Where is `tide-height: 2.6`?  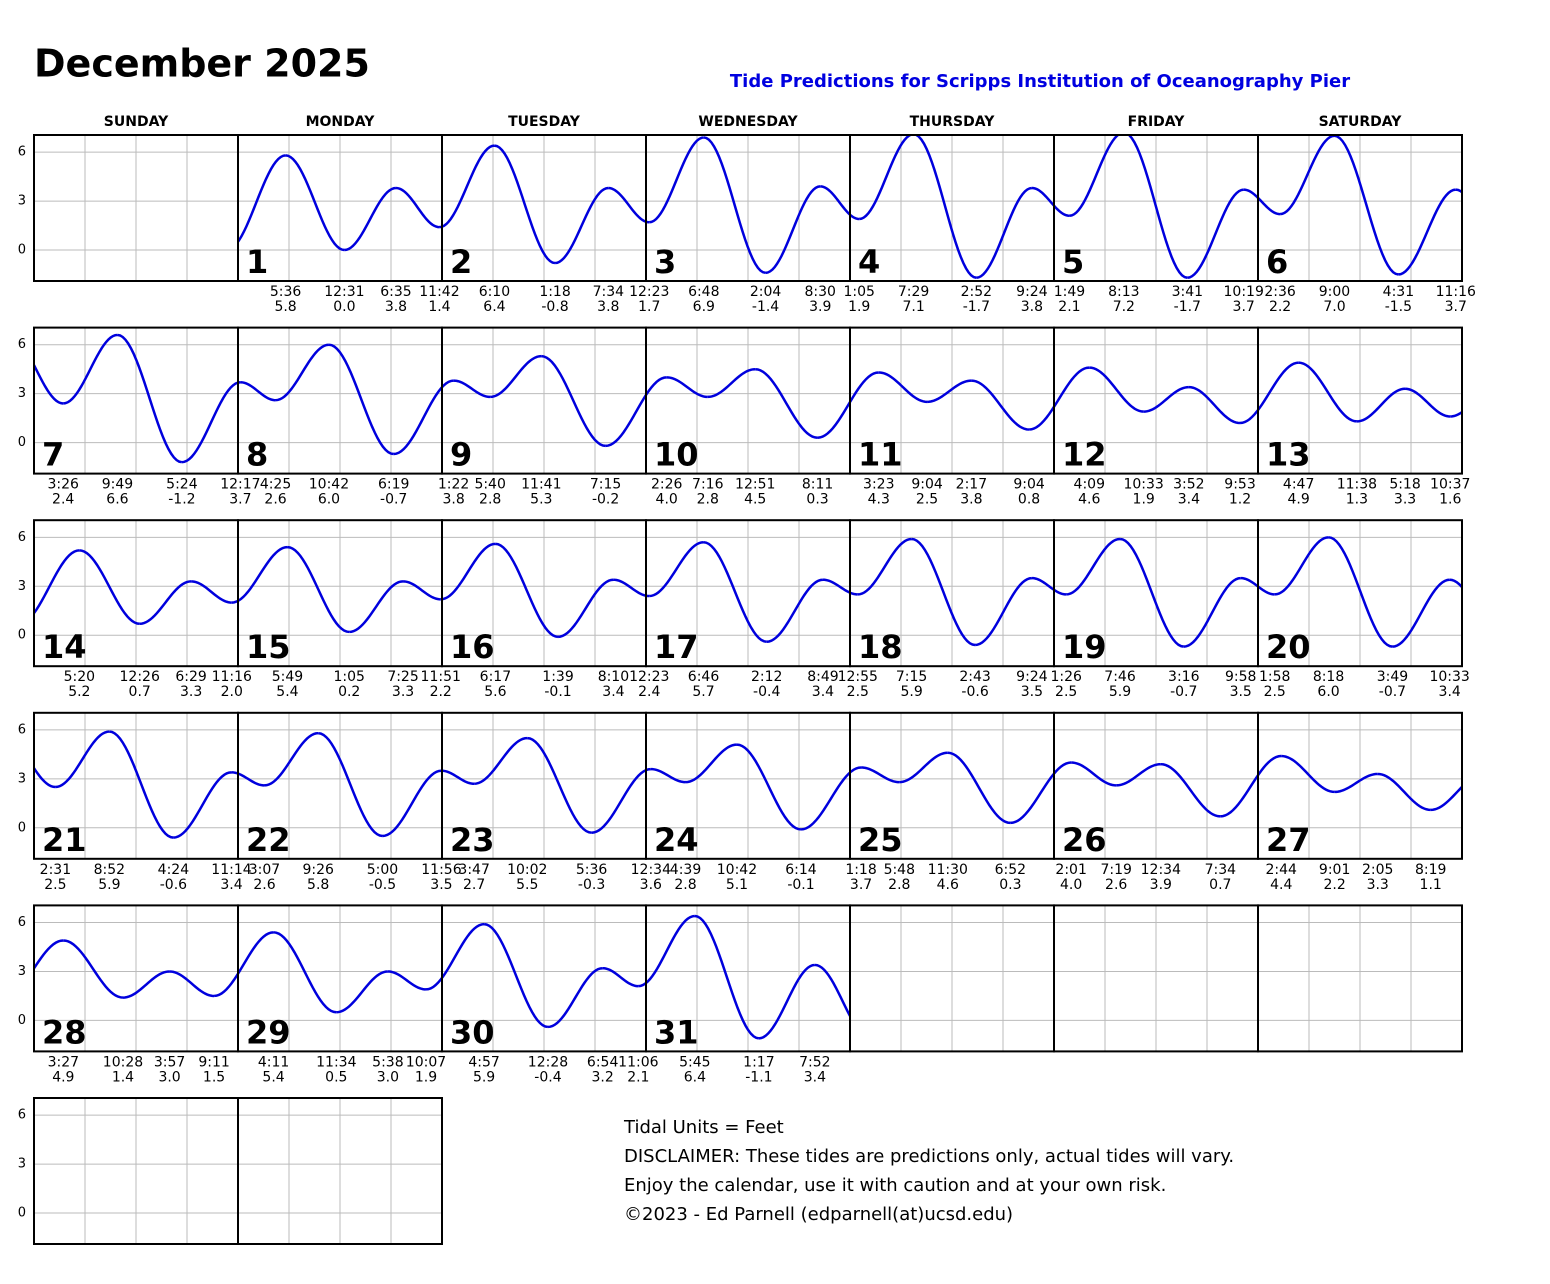
tide-height: 2.6 is located at coordinates (275, 500).